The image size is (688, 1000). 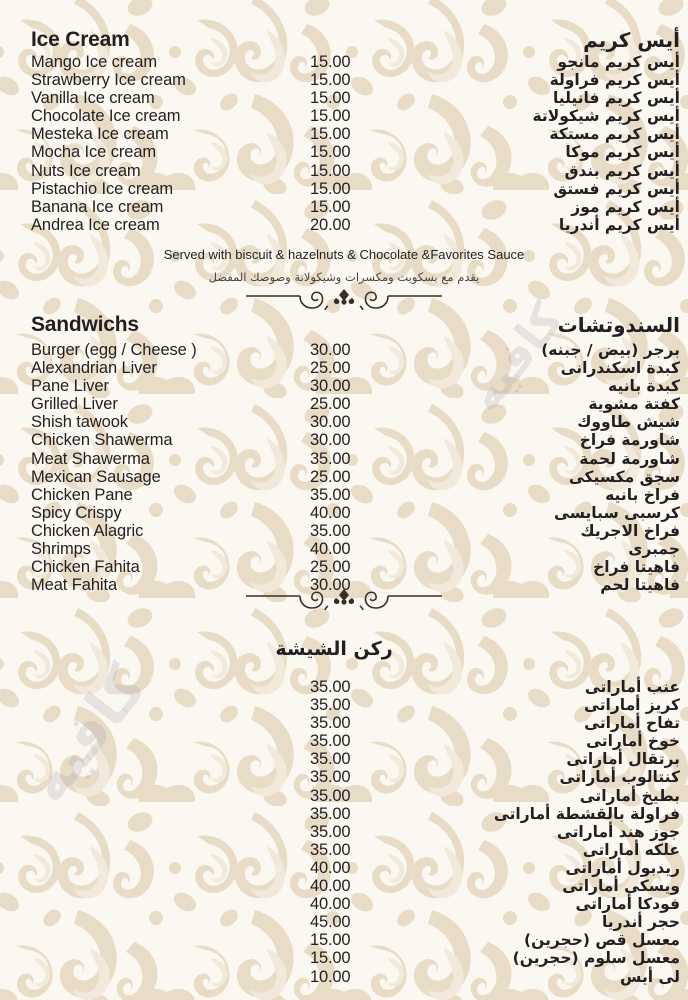 What do you see at coordinates (86, 170) in the screenshot?
I see `menu-item-name-en: Nuts Ice cream` at bounding box center [86, 170].